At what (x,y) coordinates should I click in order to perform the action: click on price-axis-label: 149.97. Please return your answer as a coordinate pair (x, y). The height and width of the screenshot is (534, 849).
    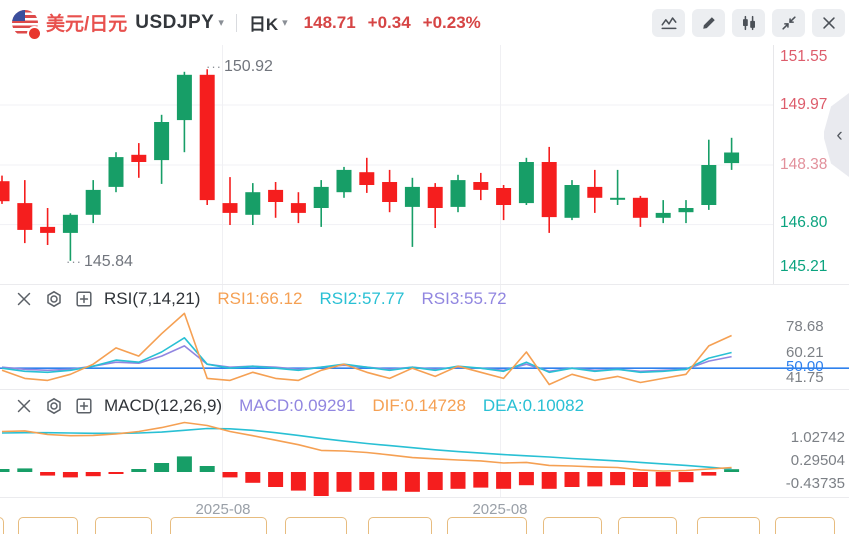
    Looking at the image, I should click on (804, 104).